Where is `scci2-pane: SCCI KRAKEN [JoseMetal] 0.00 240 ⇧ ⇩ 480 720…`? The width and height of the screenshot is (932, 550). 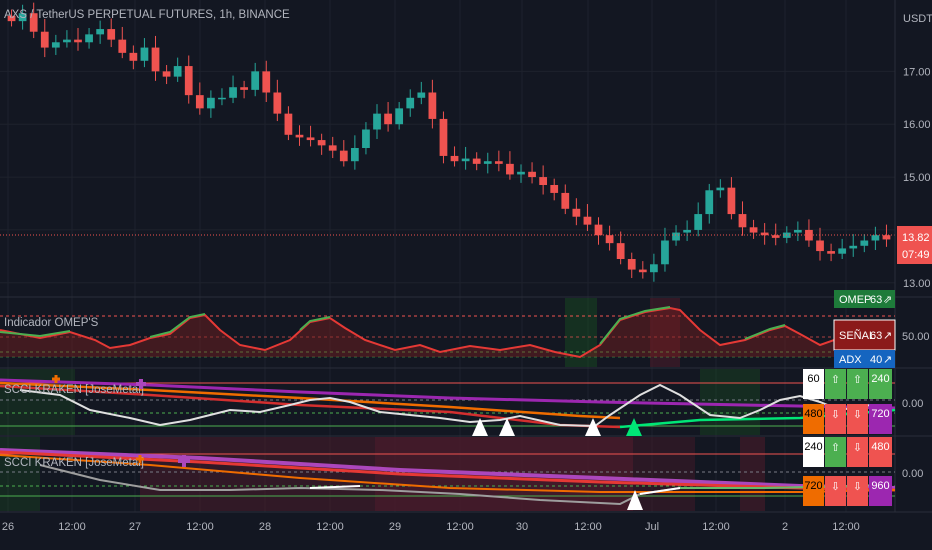 scci2-pane: SCCI KRAKEN [JoseMetal] 0.00 240 ⇧ ⇩ 480 720… is located at coordinates (461, 474).